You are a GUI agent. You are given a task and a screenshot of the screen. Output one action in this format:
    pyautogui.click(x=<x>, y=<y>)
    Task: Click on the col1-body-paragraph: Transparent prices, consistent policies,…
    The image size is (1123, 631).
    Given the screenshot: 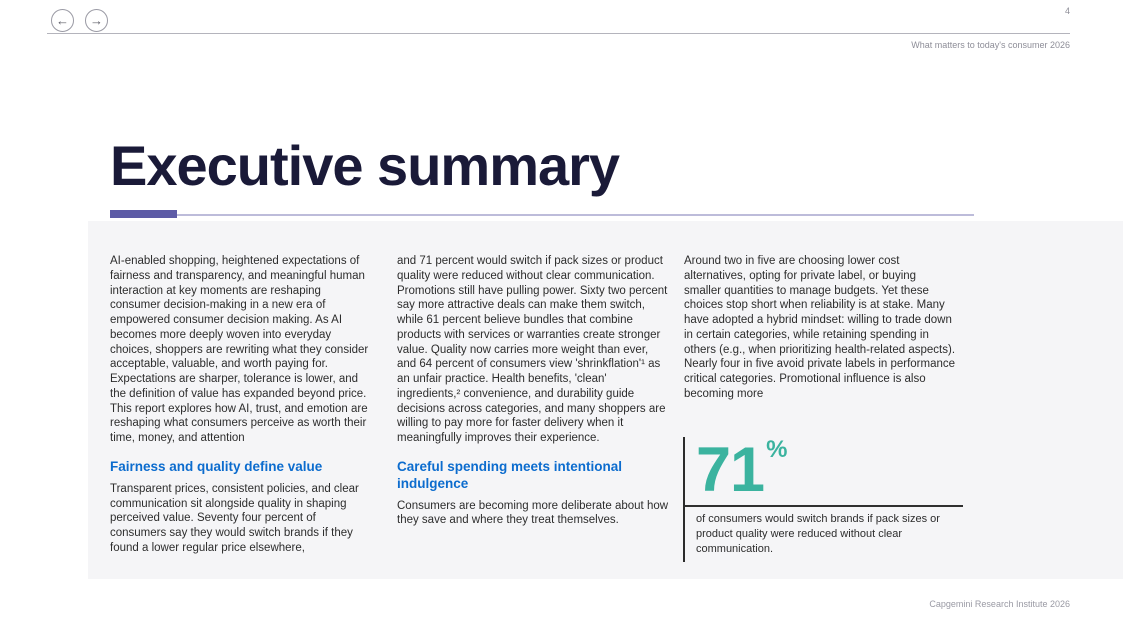 What is the action you would take?
    pyautogui.click(x=234, y=518)
    